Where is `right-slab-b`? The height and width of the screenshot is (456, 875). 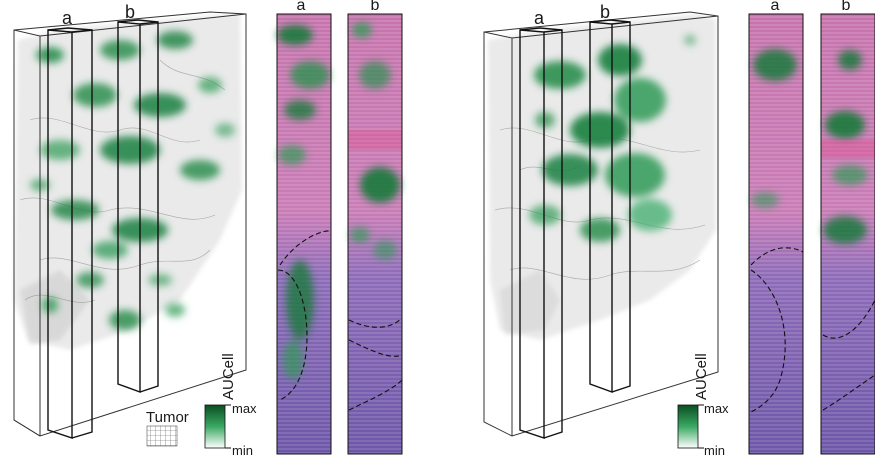
right-slab-b is located at coordinates (610, 206).